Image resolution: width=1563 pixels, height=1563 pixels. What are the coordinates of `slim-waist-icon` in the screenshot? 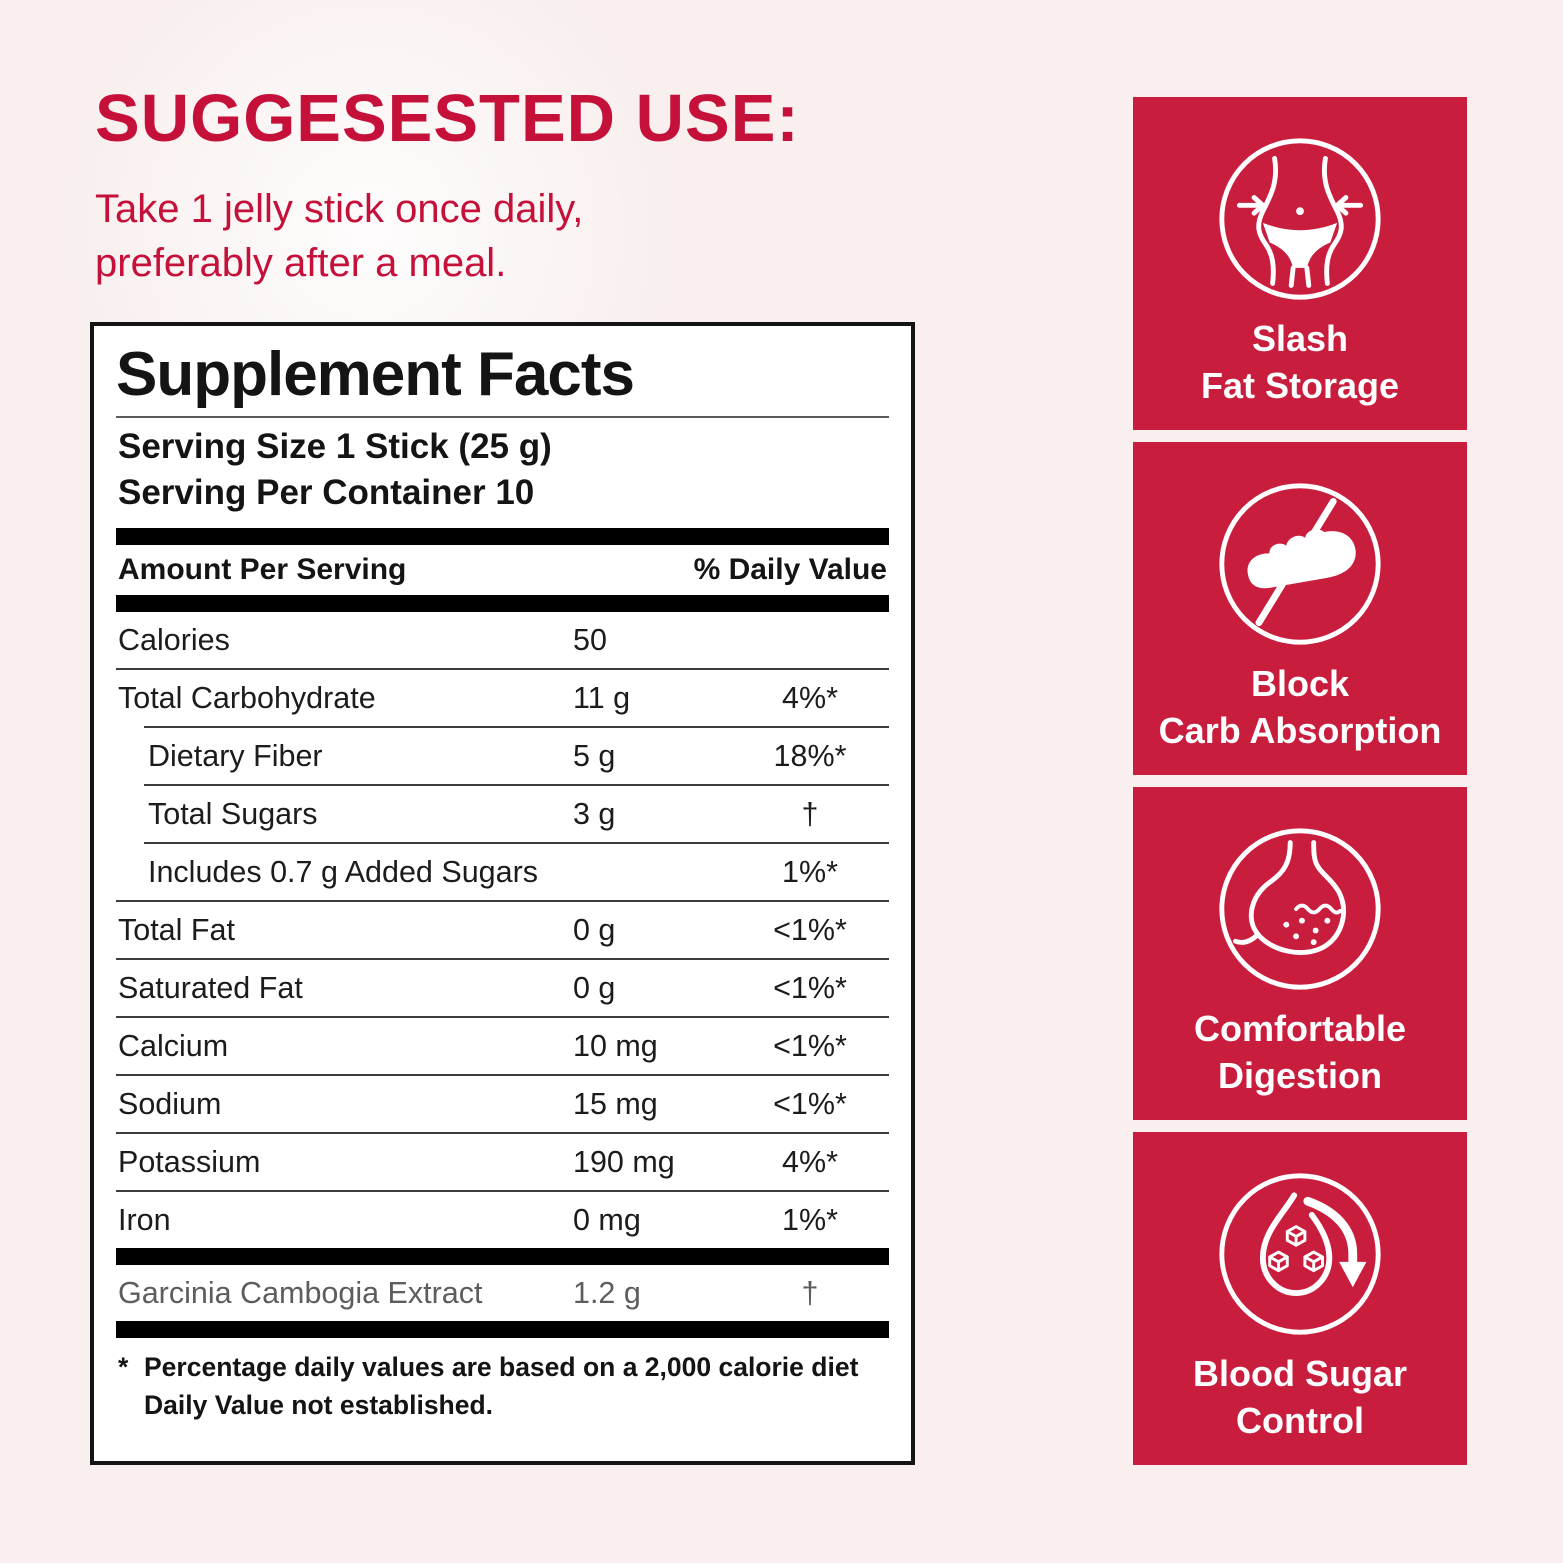 It's located at (1300, 219).